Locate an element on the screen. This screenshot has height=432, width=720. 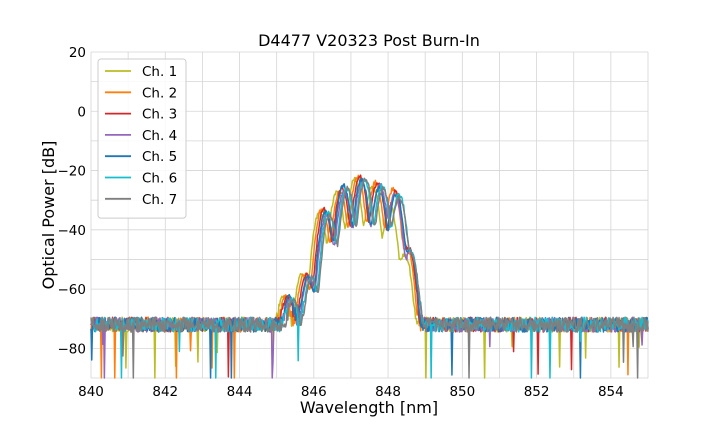
legend-label: Ch. 7 is located at coordinates (159, 200).